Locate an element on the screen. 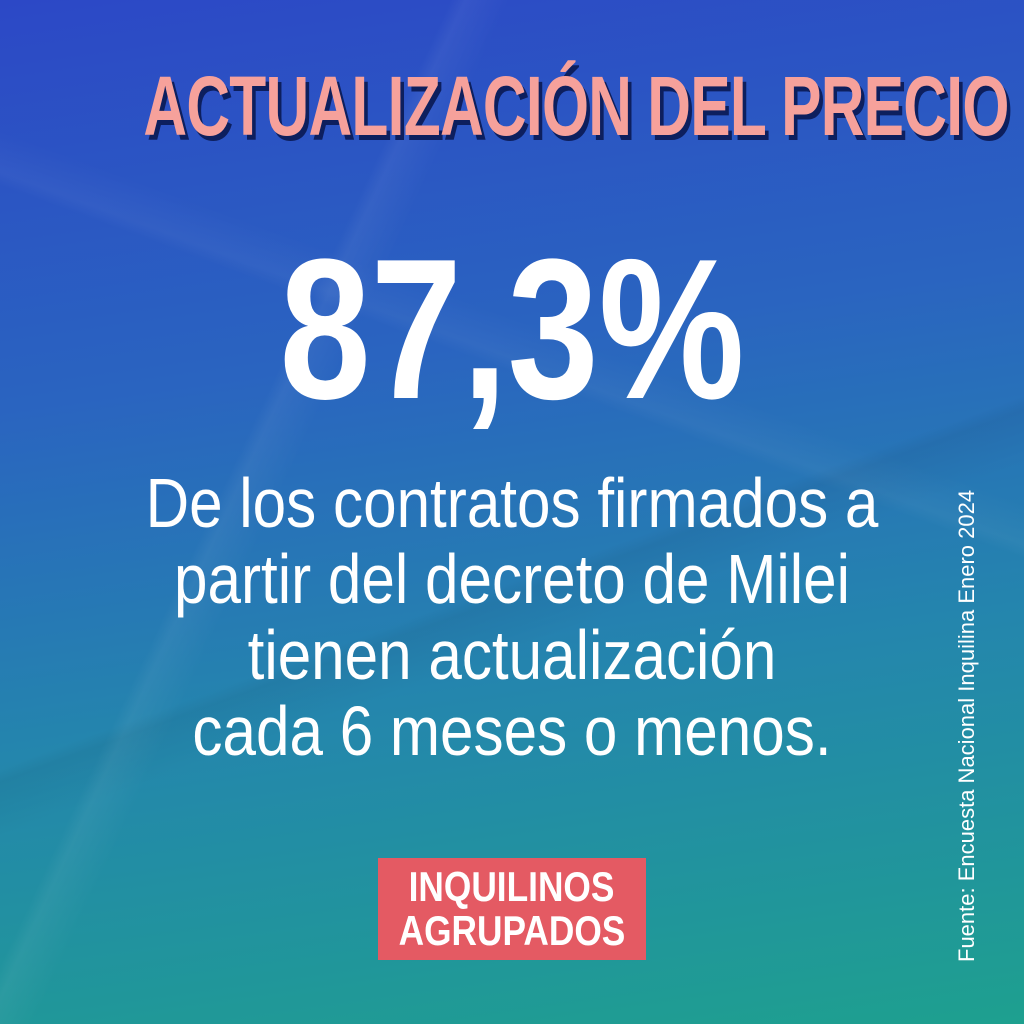 This screenshot has height=1024, width=1024. stat-value: 87,3% is located at coordinates (512, 329).